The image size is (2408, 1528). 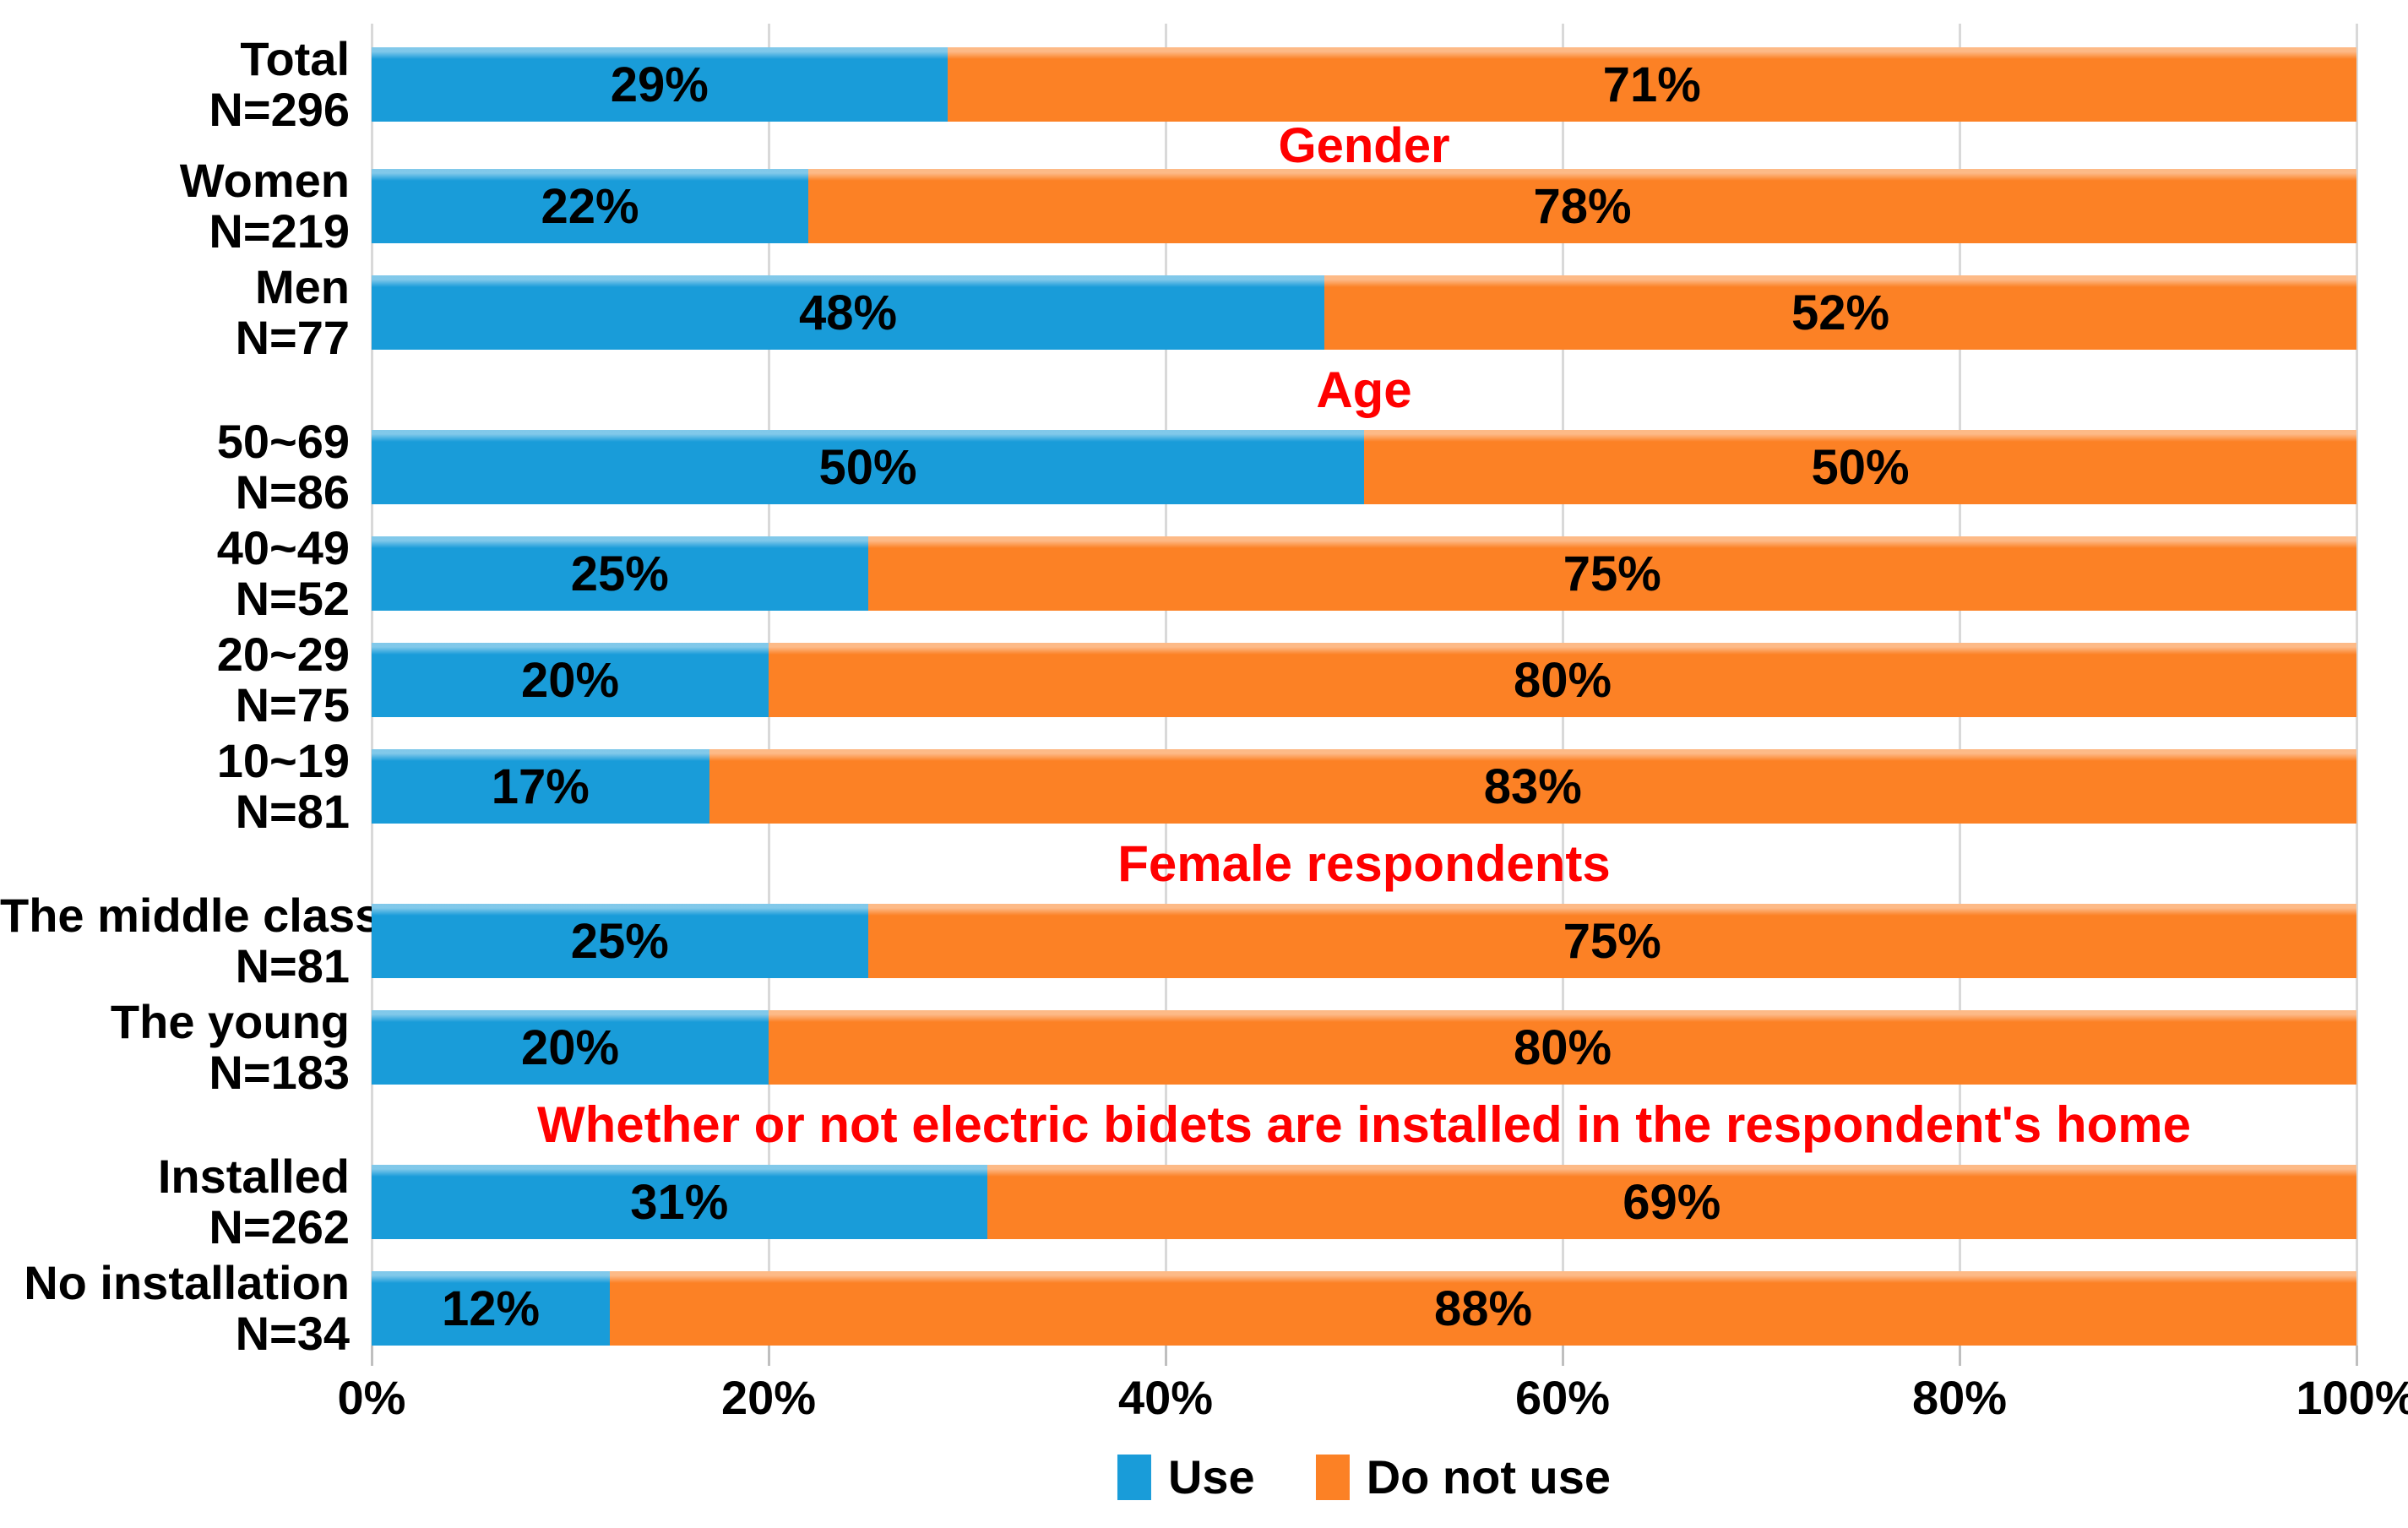 I want to click on legend-swatch-do-not-use, so click(x=1332, y=1477).